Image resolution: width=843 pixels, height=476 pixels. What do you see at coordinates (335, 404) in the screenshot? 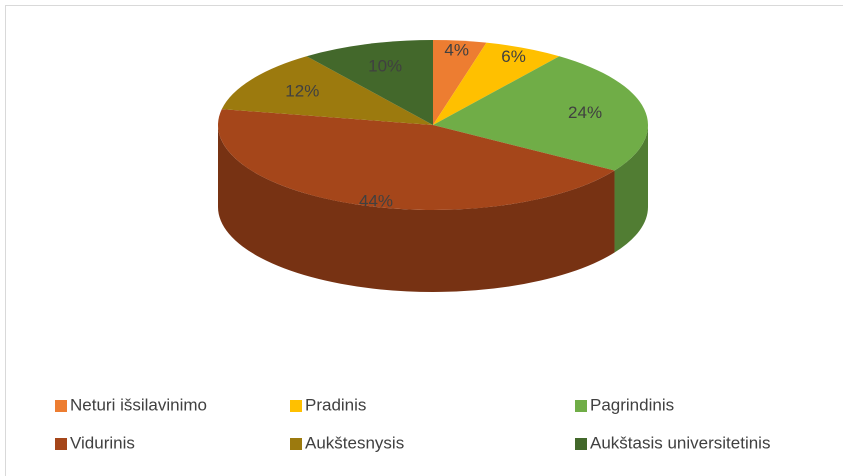
I see `legend-label: Pradinis` at bounding box center [335, 404].